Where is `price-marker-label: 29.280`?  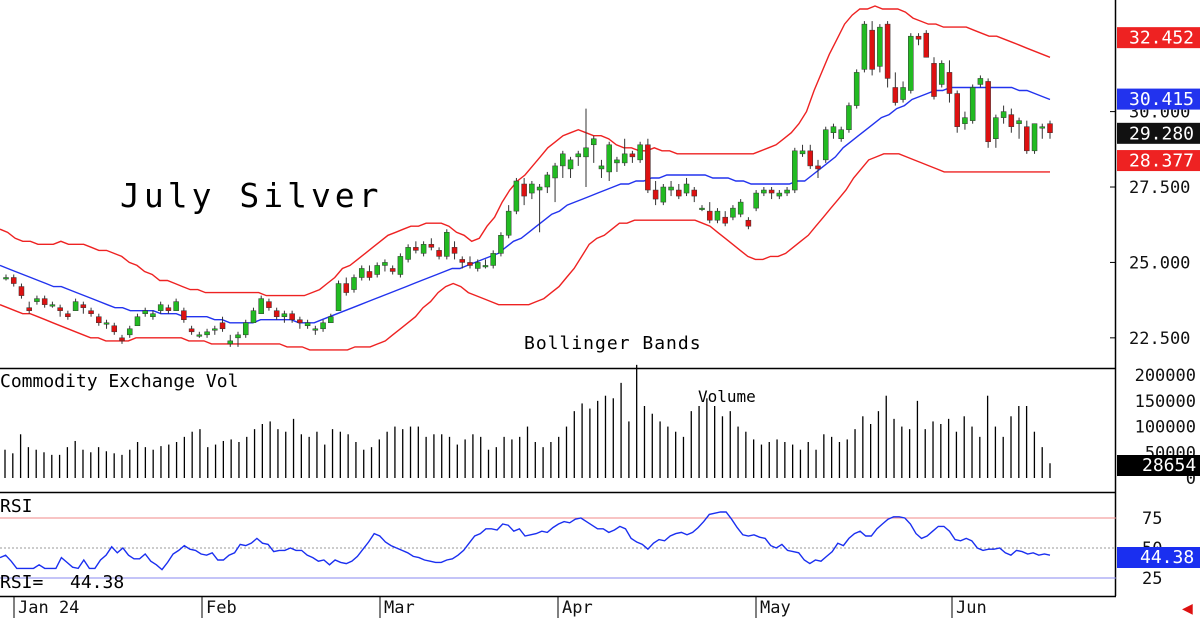 price-marker-label: 29.280 is located at coordinates (1161, 133).